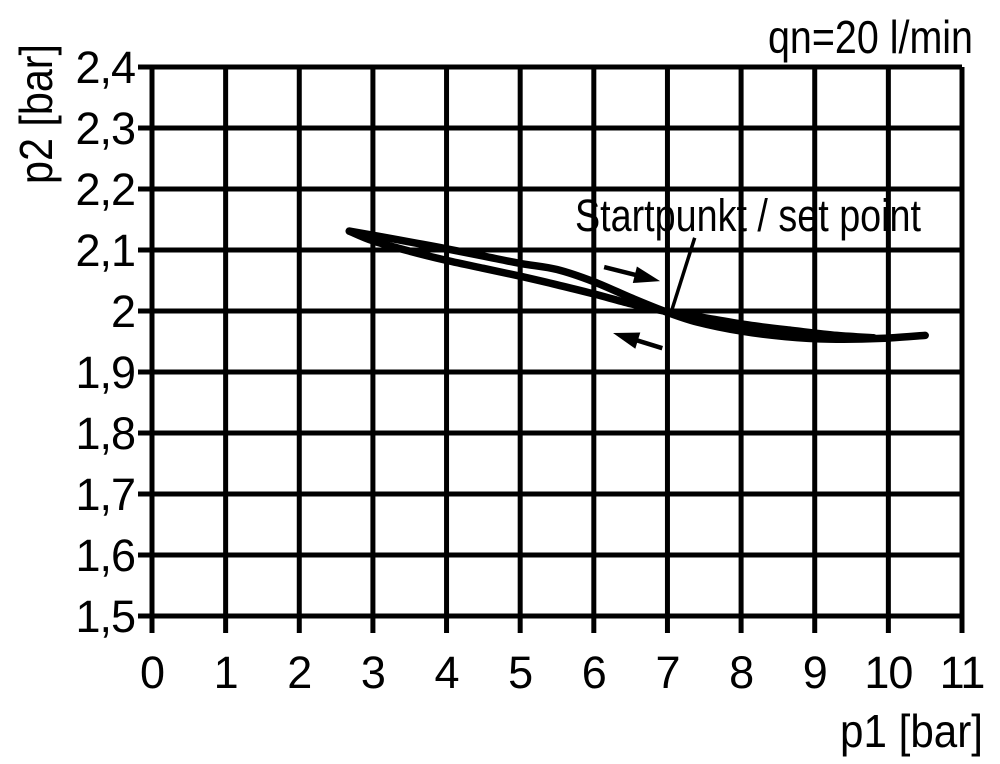 This screenshot has width=1000, height=764. Describe the element at coordinates (123, 311) in the screenshot. I see `y-tick-label: 2` at that location.